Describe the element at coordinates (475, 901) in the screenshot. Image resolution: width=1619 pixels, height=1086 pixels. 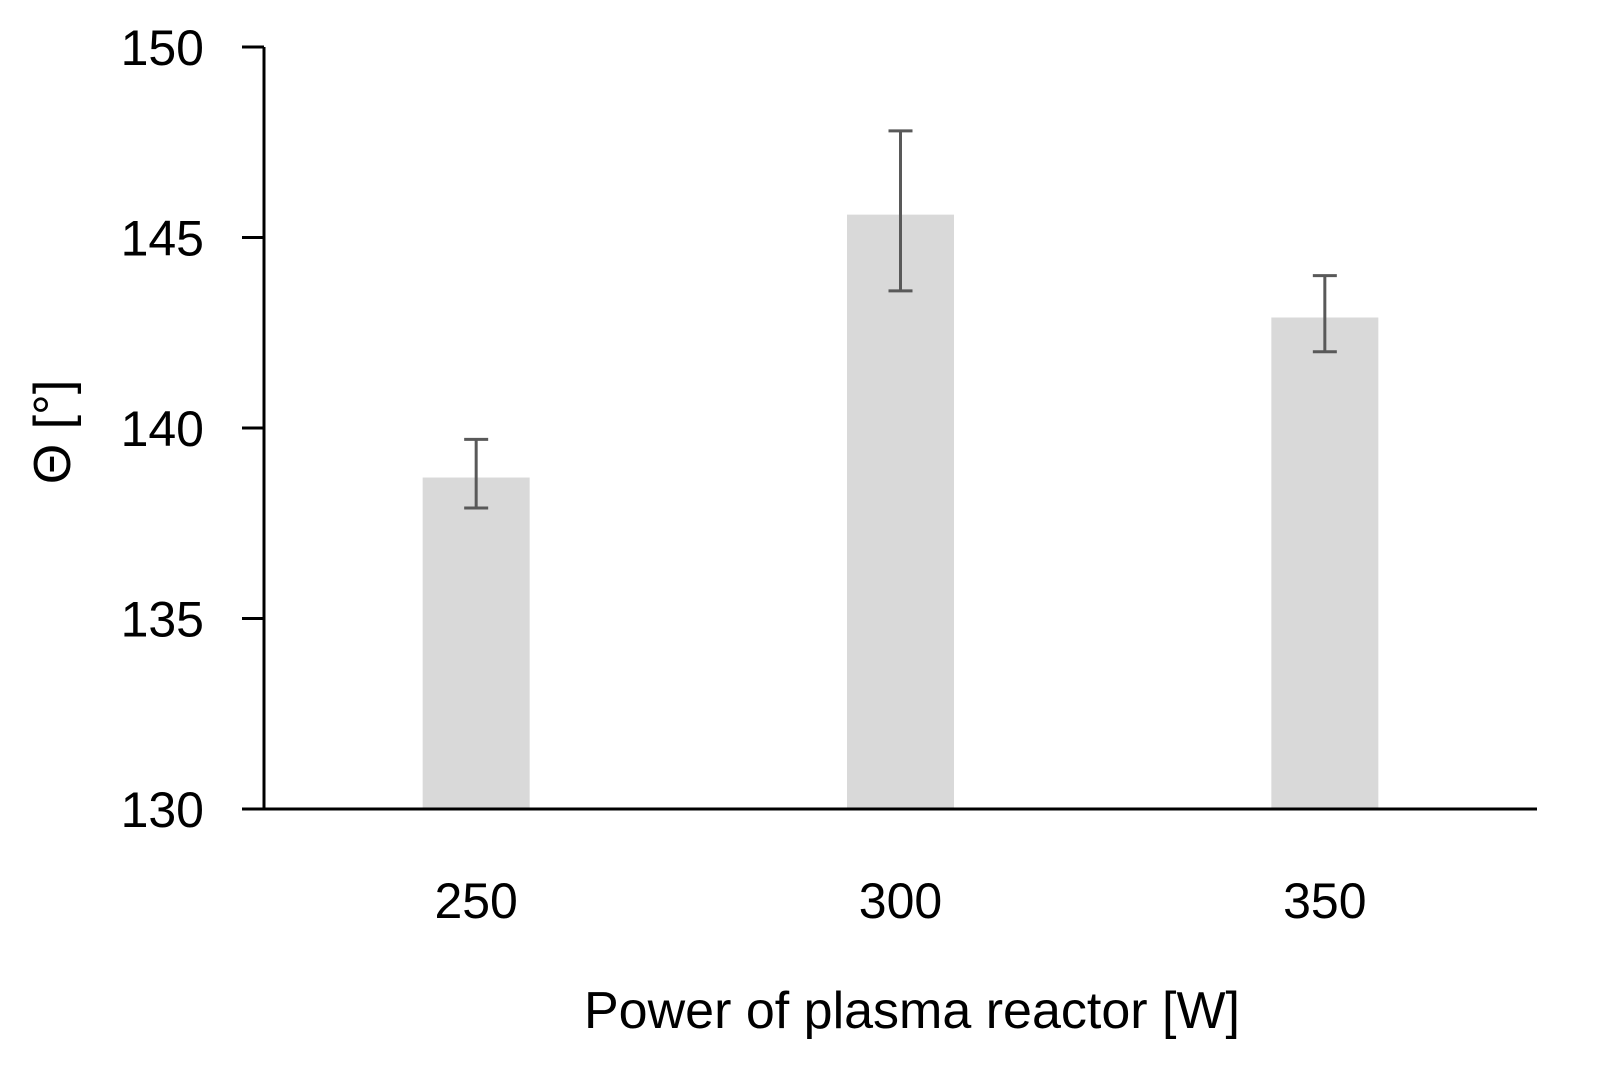
I see `x-tick-label: 250` at that location.